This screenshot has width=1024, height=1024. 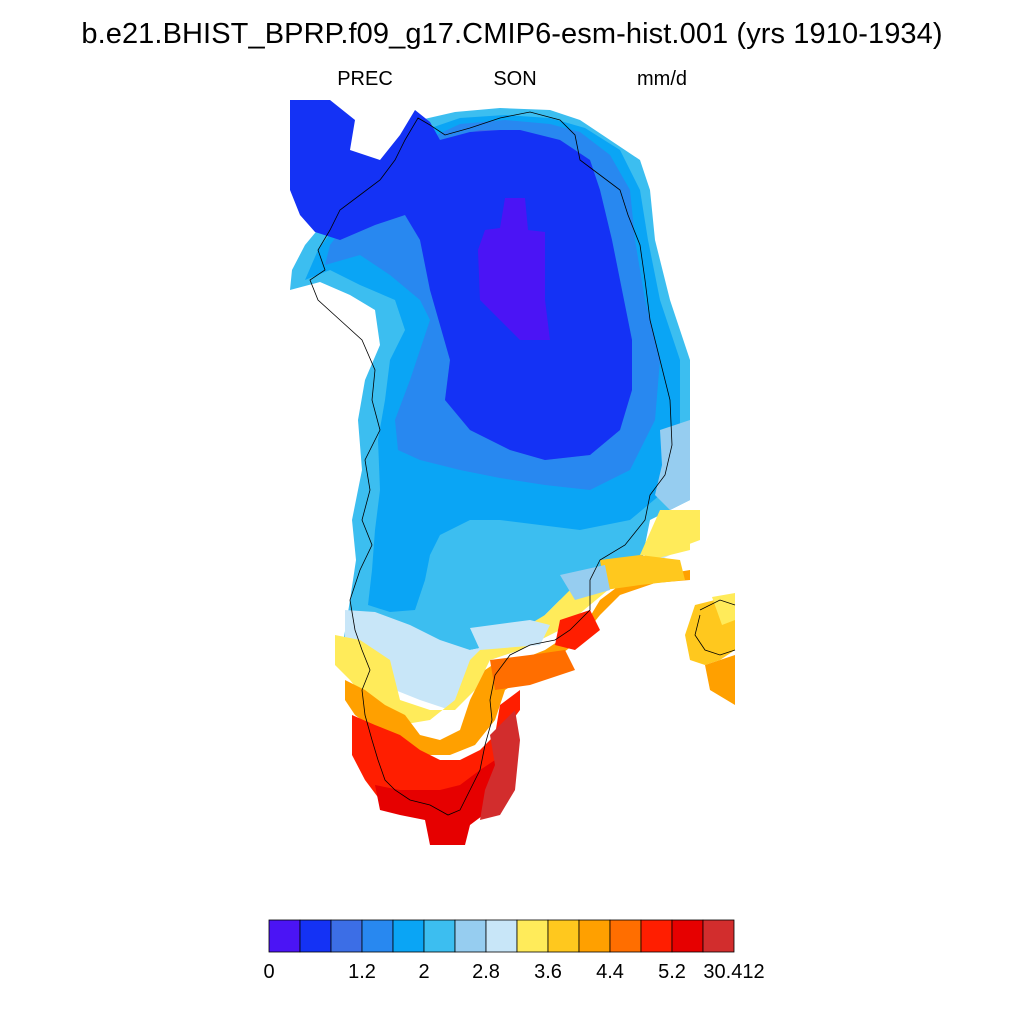 I want to click on colorbar-tick-label: 2.8, so click(x=486, y=972).